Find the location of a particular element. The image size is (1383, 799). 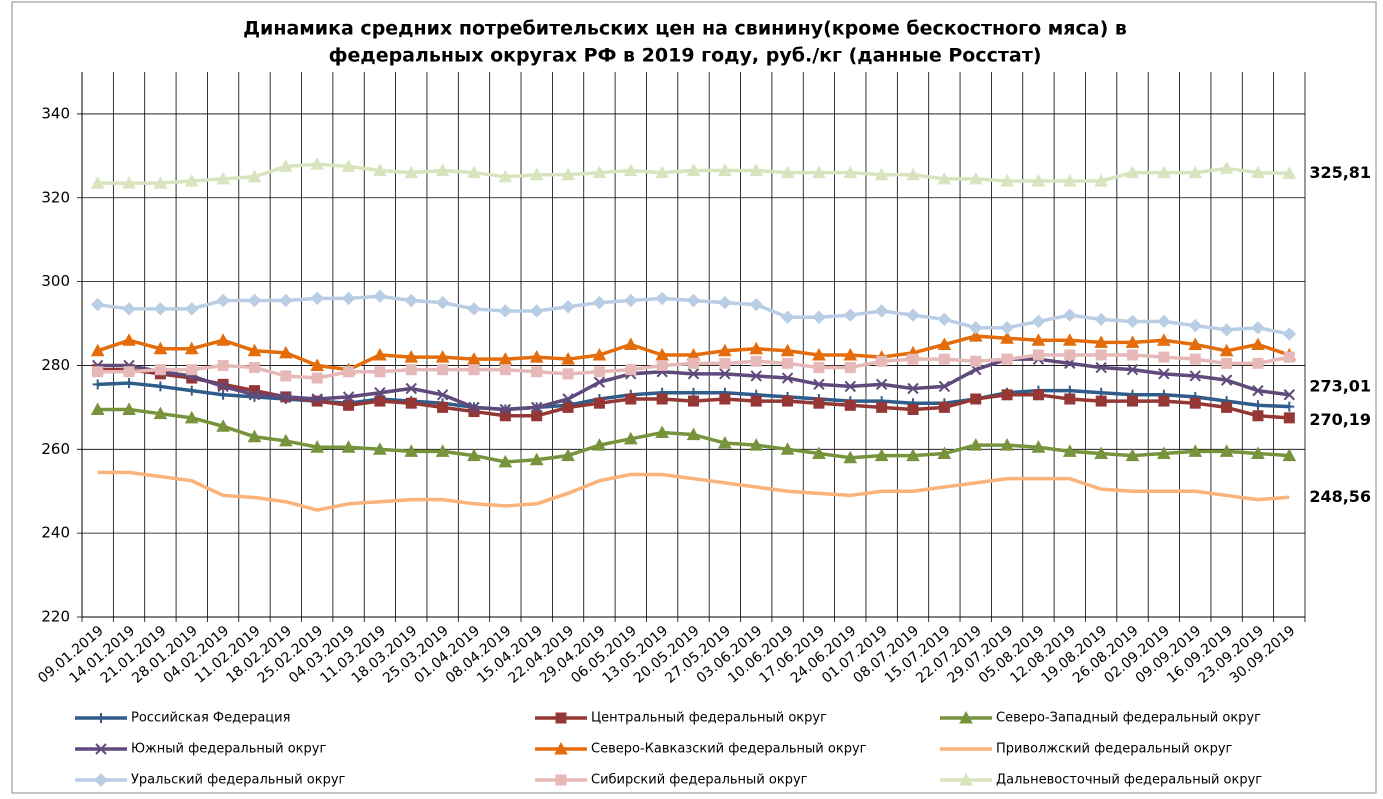

legend-label: Сибирский федеральный округ is located at coordinates (699, 780).